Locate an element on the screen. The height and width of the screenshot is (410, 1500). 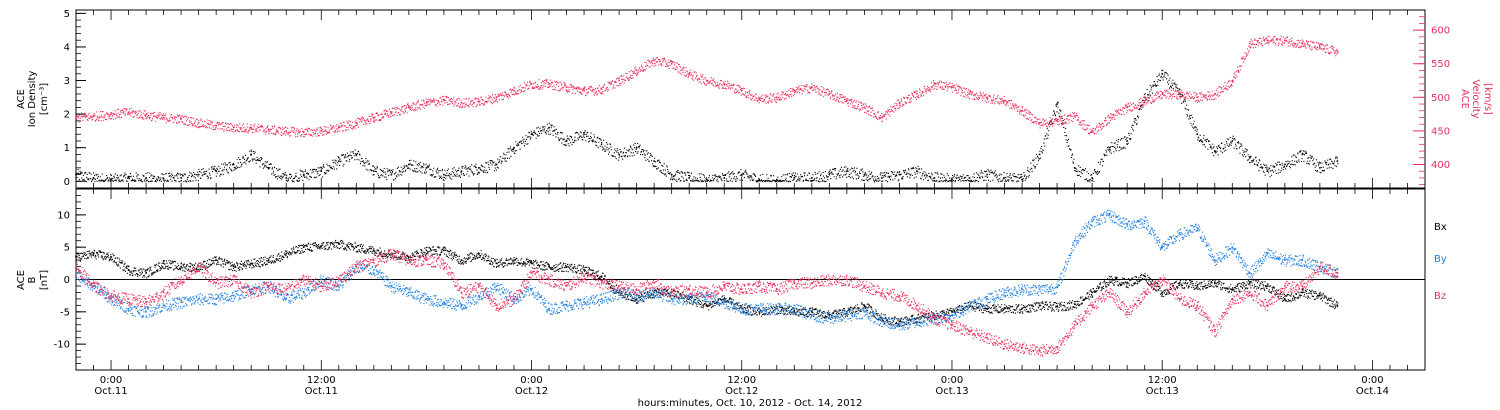
bottom-tick-label: 10 is located at coordinates (63, 215).